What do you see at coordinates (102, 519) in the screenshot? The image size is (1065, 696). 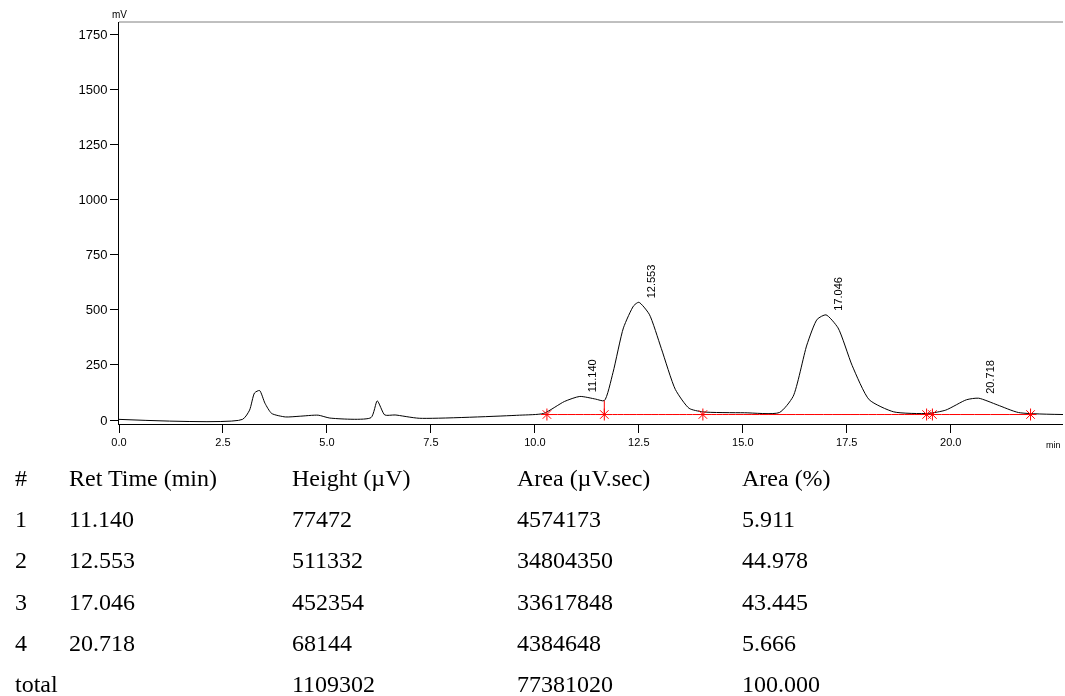 I see `text: 11.140` at bounding box center [102, 519].